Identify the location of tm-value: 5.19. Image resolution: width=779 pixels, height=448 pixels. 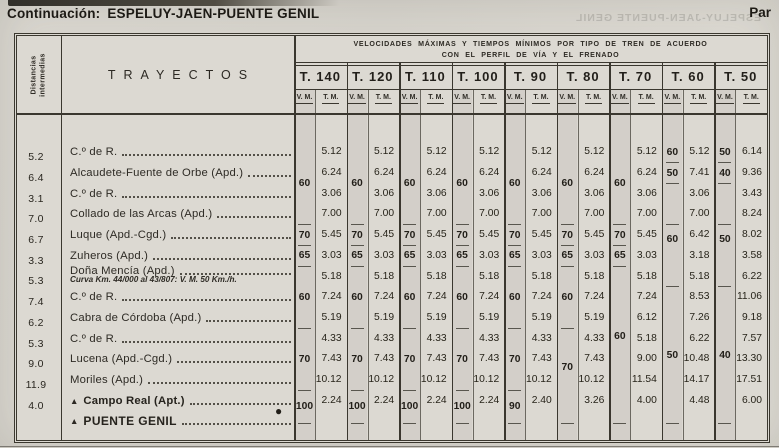
(436, 317).